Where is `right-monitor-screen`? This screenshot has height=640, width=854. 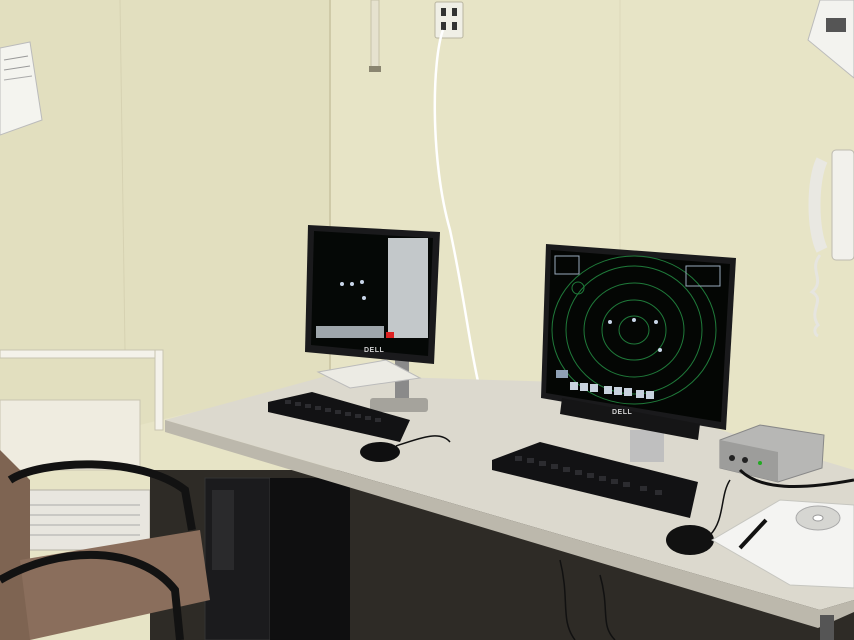
right-monitor-screen is located at coordinates (638, 336).